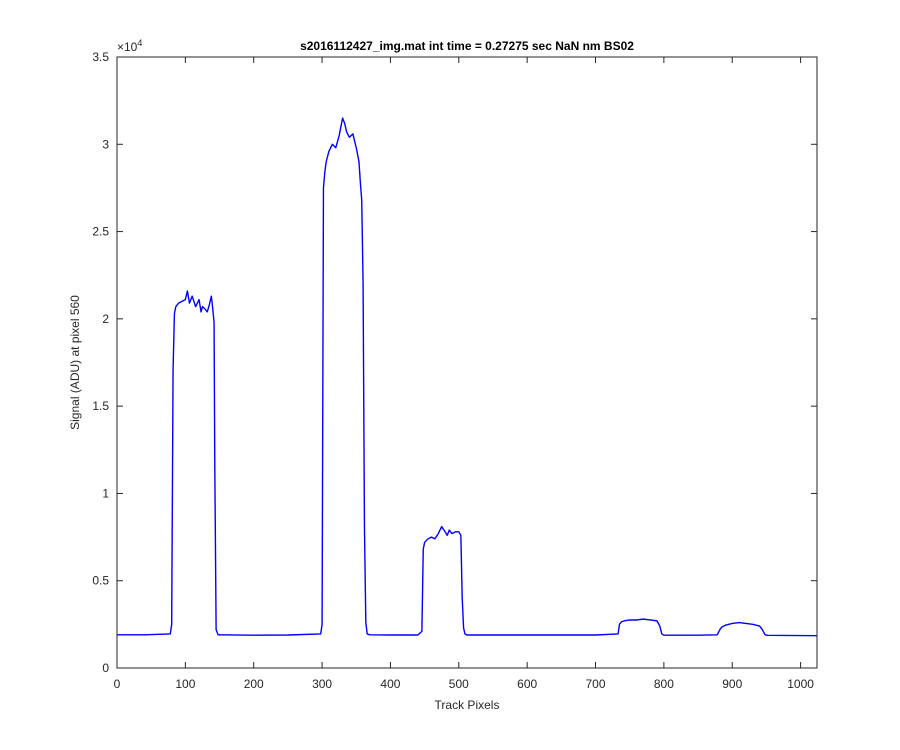 This screenshot has width=900, height=750. What do you see at coordinates (105, 319) in the screenshot?
I see `y-tick-label: 2` at bounding box center [105, 319].